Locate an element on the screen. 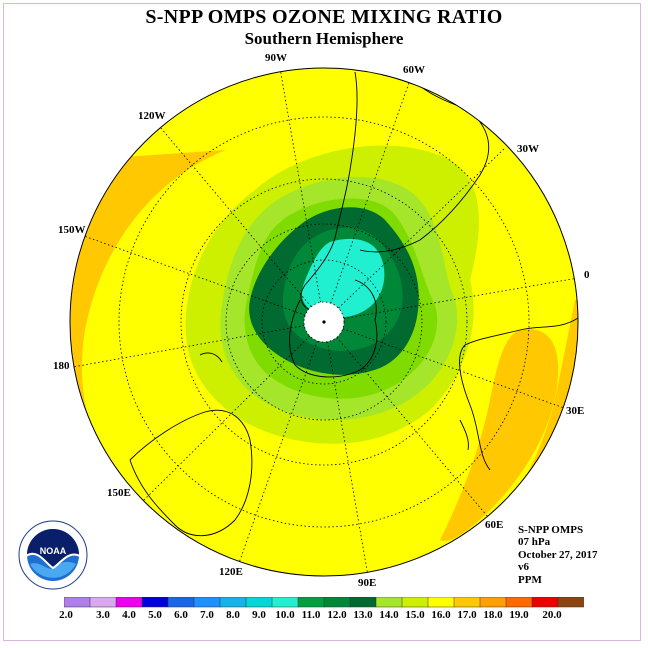 This screenshot has height=648, width=648. map-title: S-NPP OMPS OZONE MIXING RATIO is located at coordinates (324, 17).